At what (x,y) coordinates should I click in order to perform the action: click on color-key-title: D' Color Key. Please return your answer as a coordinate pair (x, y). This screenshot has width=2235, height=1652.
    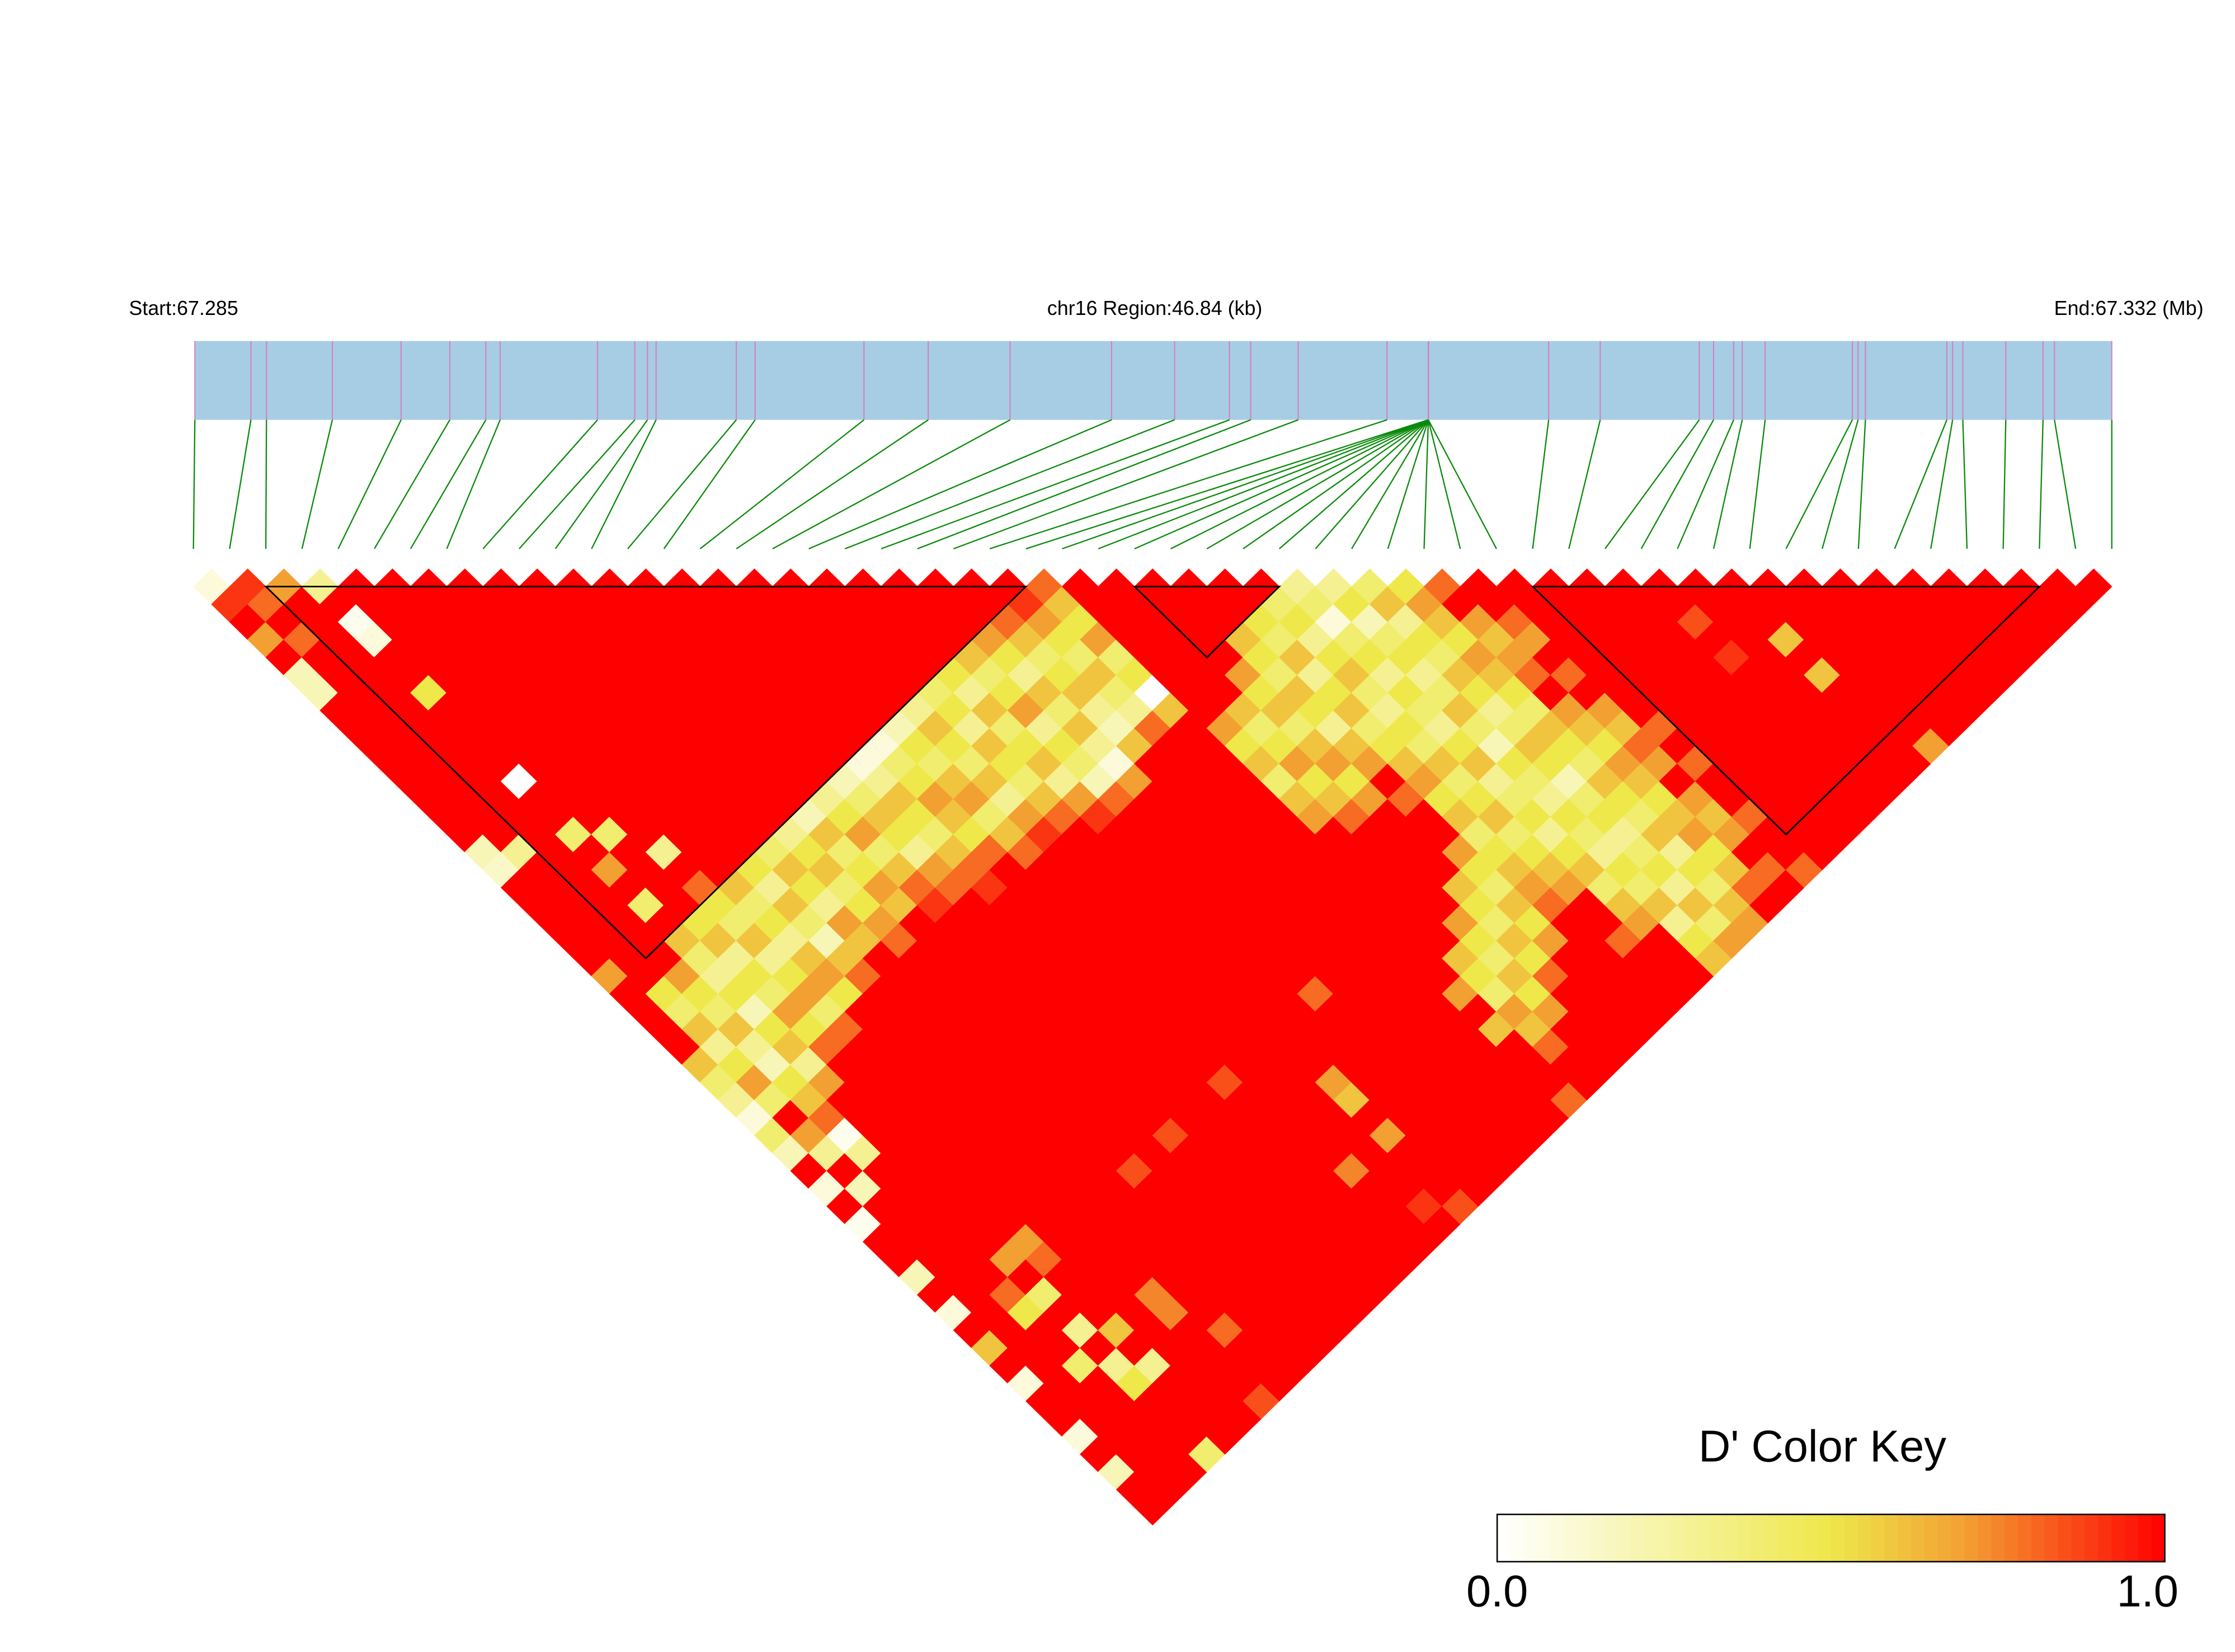
    Looking at the image, I should click on (1822, 1446).